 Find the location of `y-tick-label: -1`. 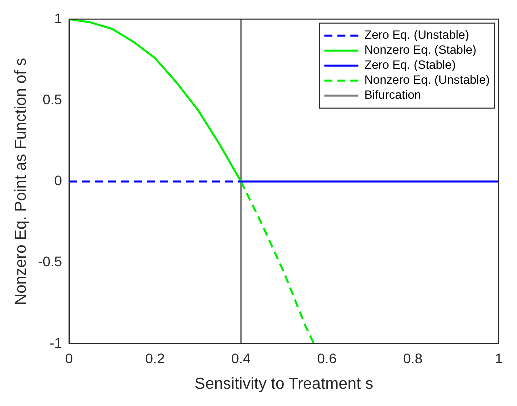

y-tick-label: -1 is located at coordinates (56, 342).